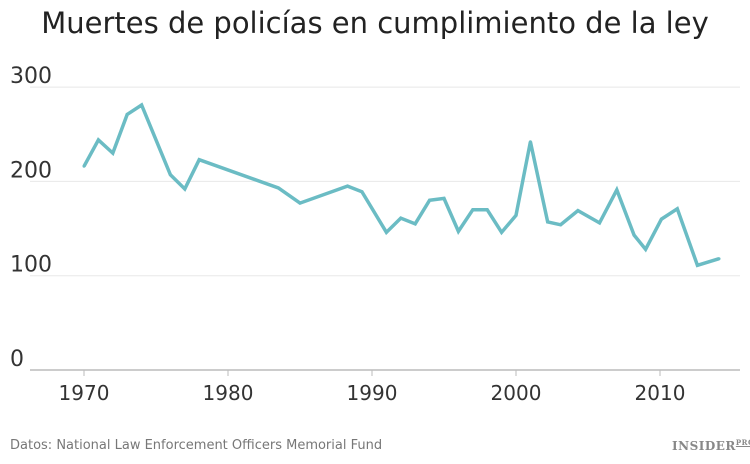 The width and height of the screenshot is (750, 464). Describe the element at coordinates (516, 393) in the screenshot. I see `x-tick-label: 2000` at that location.